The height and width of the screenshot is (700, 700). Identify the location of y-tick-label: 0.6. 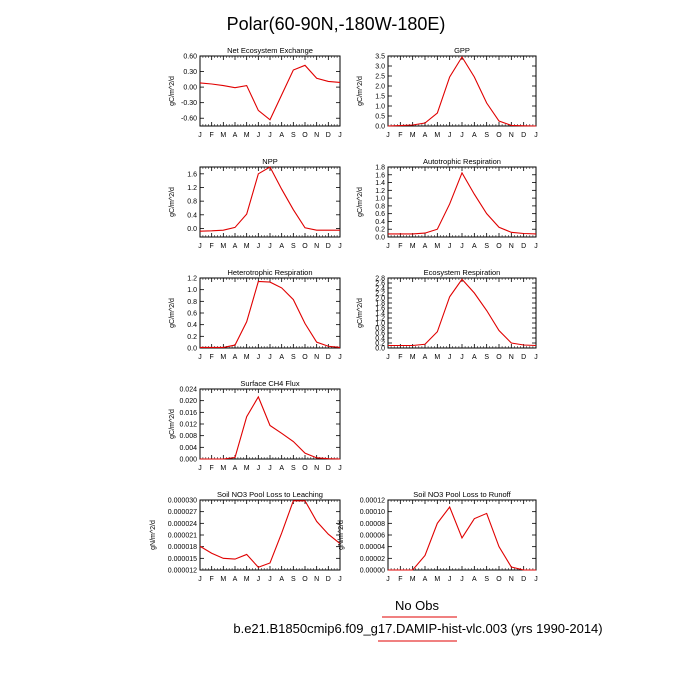
(192, 314).